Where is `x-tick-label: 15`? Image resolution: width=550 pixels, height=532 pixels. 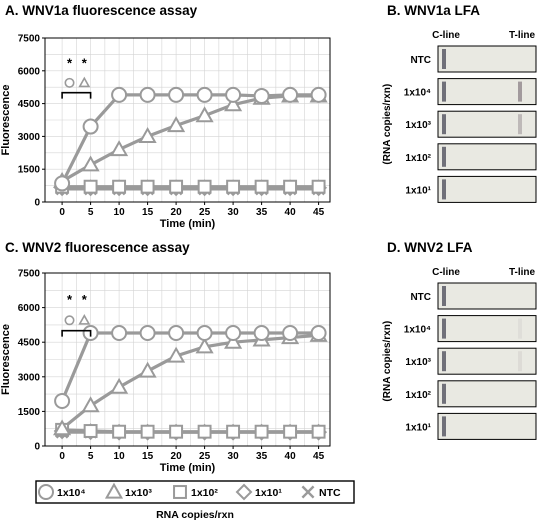 x-tick-label: 15 is located at coordinates (148, 212).